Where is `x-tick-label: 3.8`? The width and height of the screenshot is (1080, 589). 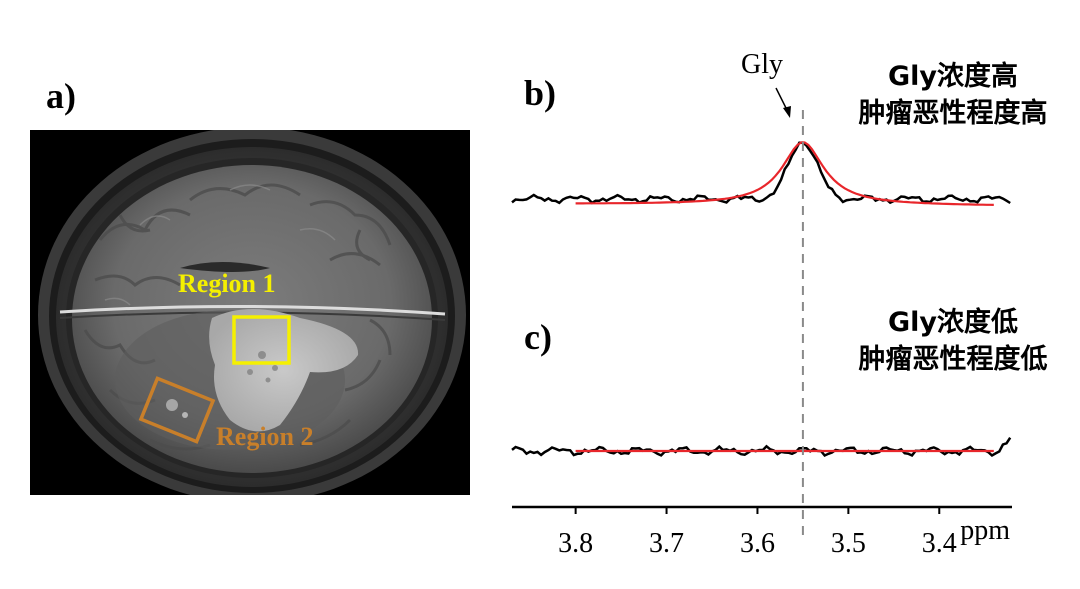
x-tick-label: 3.8 is located at coordinates (575, 543).